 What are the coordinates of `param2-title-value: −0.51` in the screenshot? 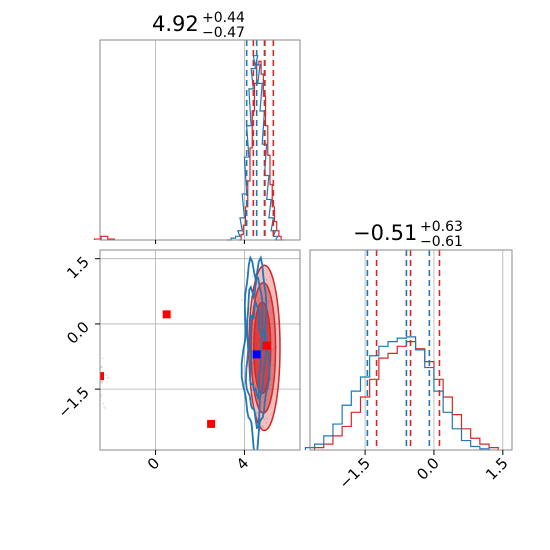 It's located at (385, 233).